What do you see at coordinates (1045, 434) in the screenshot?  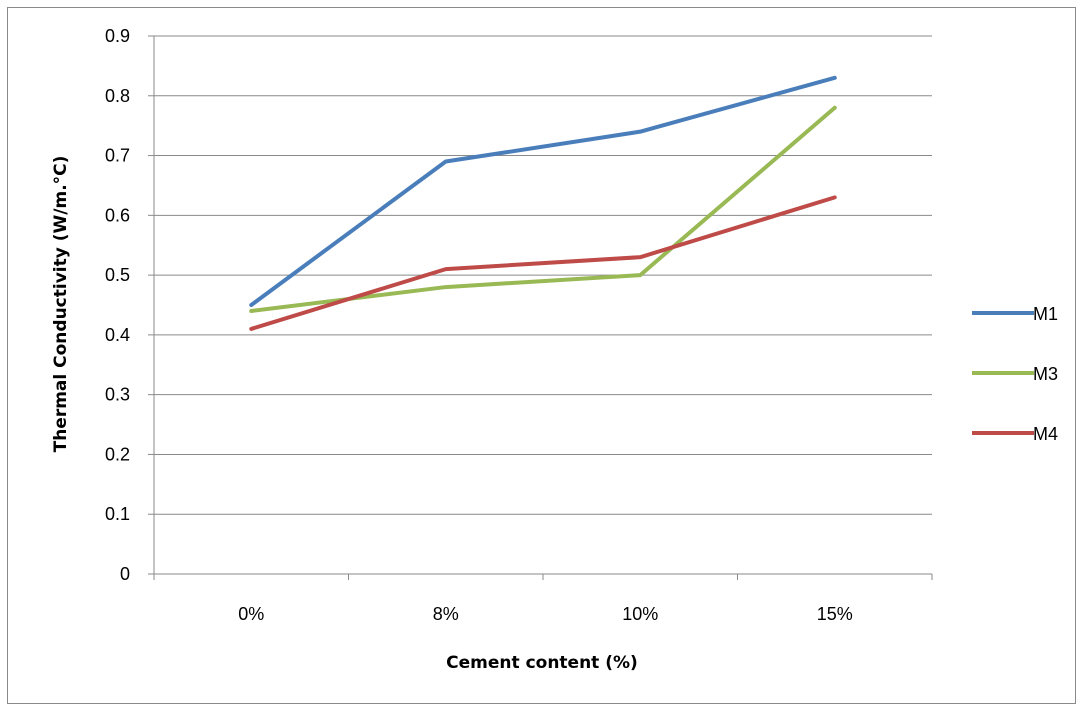 I see `legend-label-m4: M4` at bounding box center [1045, 434].